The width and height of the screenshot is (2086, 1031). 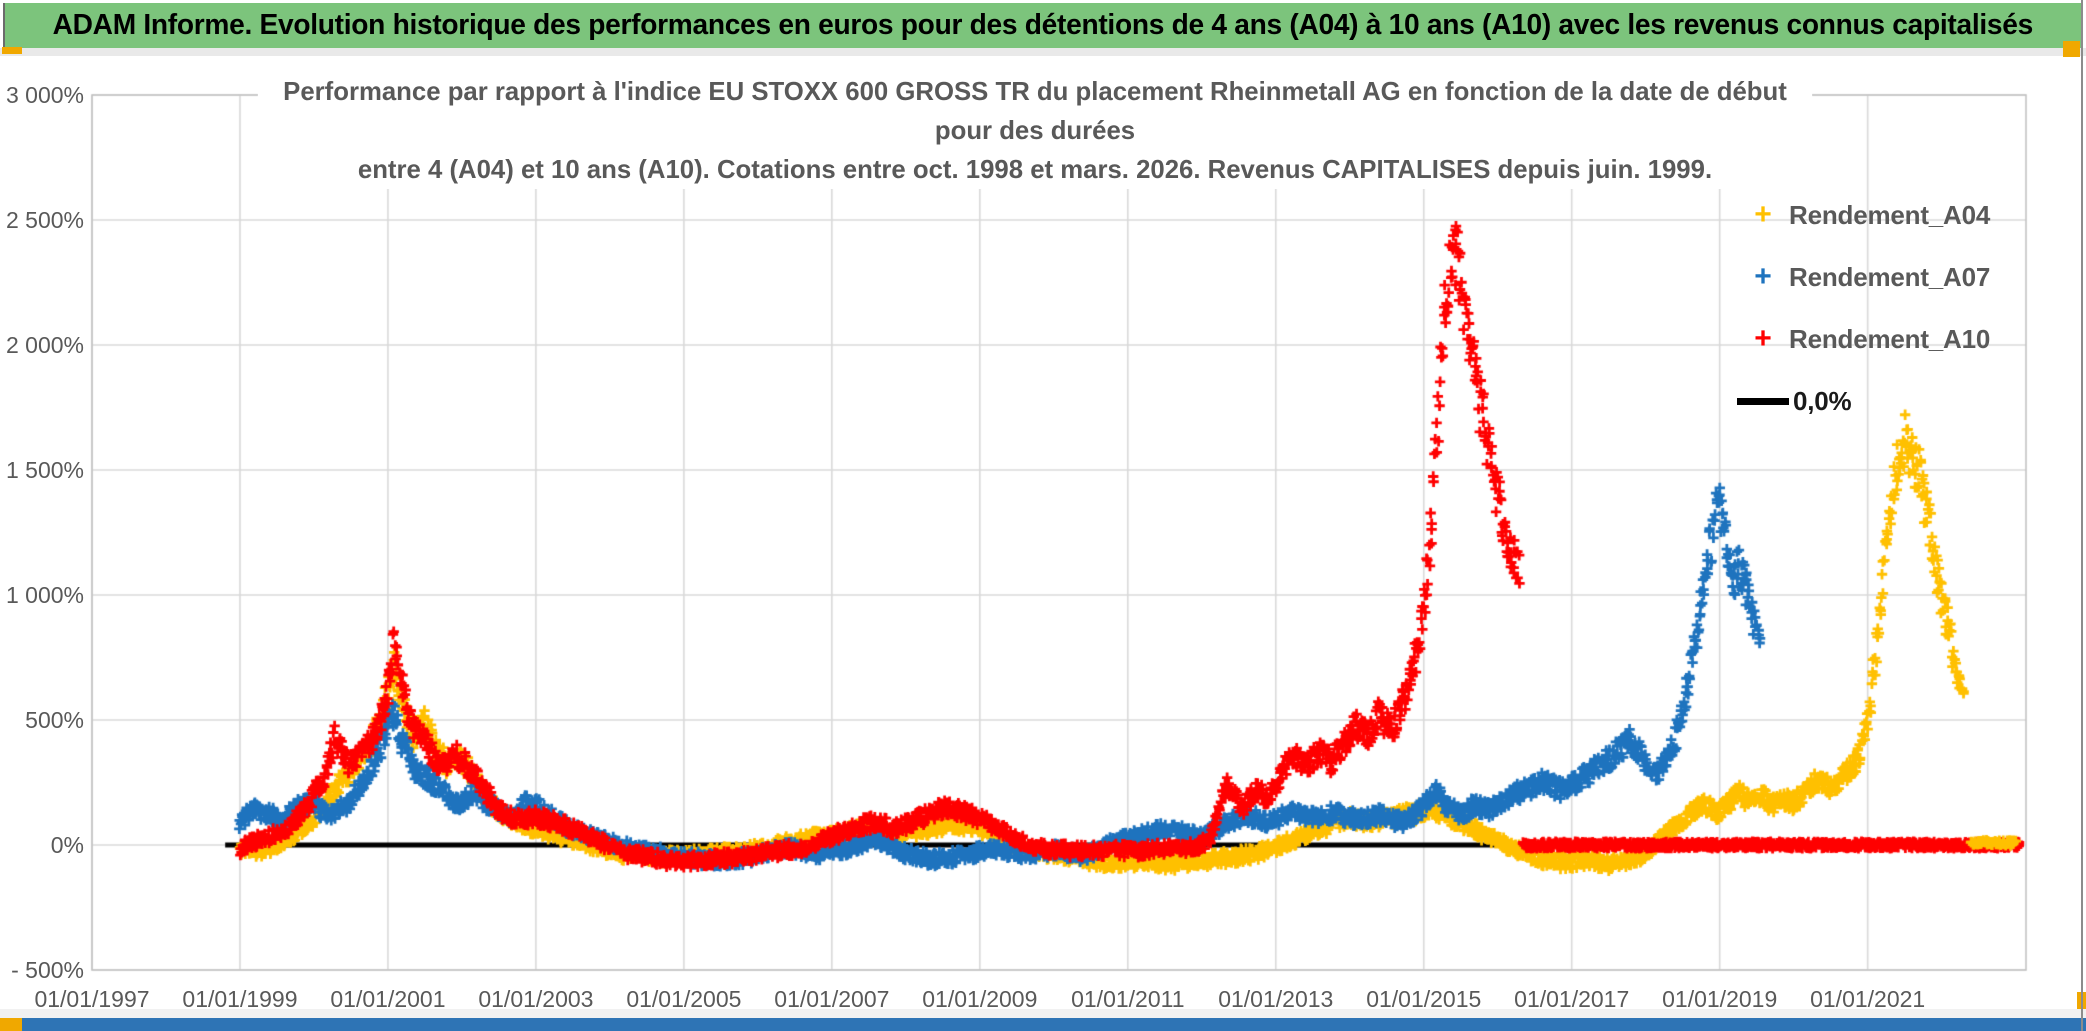 What do you see at coordinates (67, 845) in the screenshot?
I see `y-axis-tick-label: 0%` at bounding box center [67, 845].